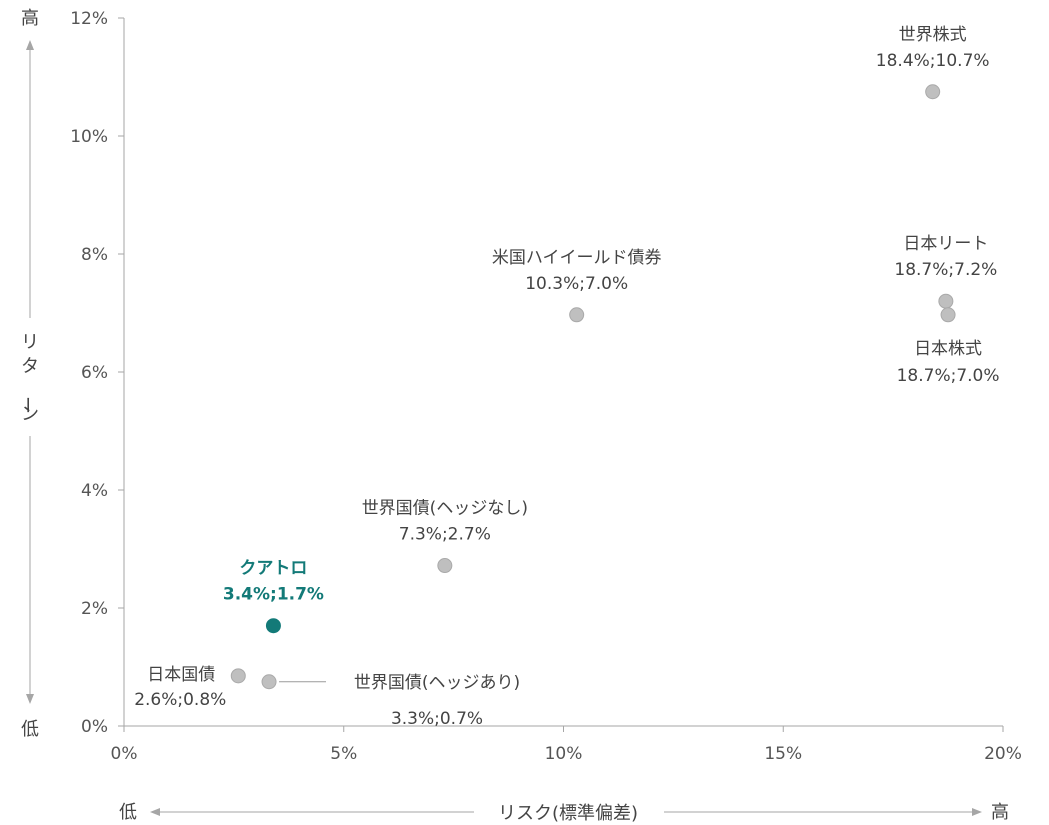 The width and height of the screenshot is (1049, 825). I want to click on x-tick-label: 20%, so click(1003, 754).